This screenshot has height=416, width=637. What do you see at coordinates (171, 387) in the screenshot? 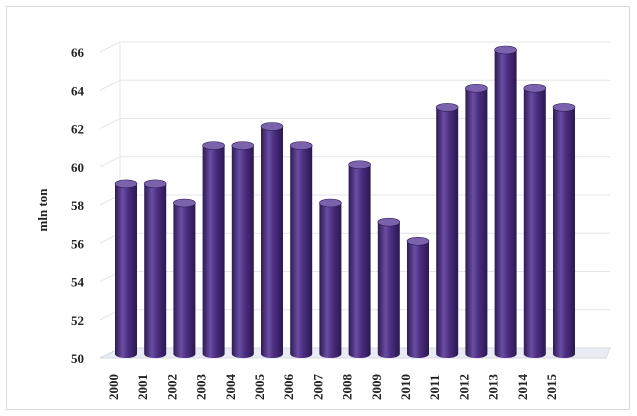
I see `x-tick-label: 2002` at bounding box center [171, 387].